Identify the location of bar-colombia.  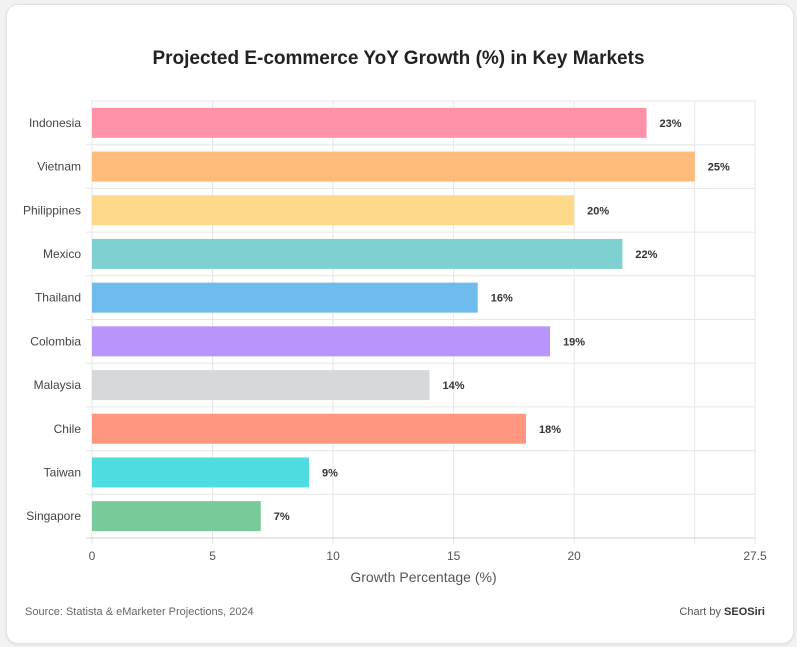
(321, 341).